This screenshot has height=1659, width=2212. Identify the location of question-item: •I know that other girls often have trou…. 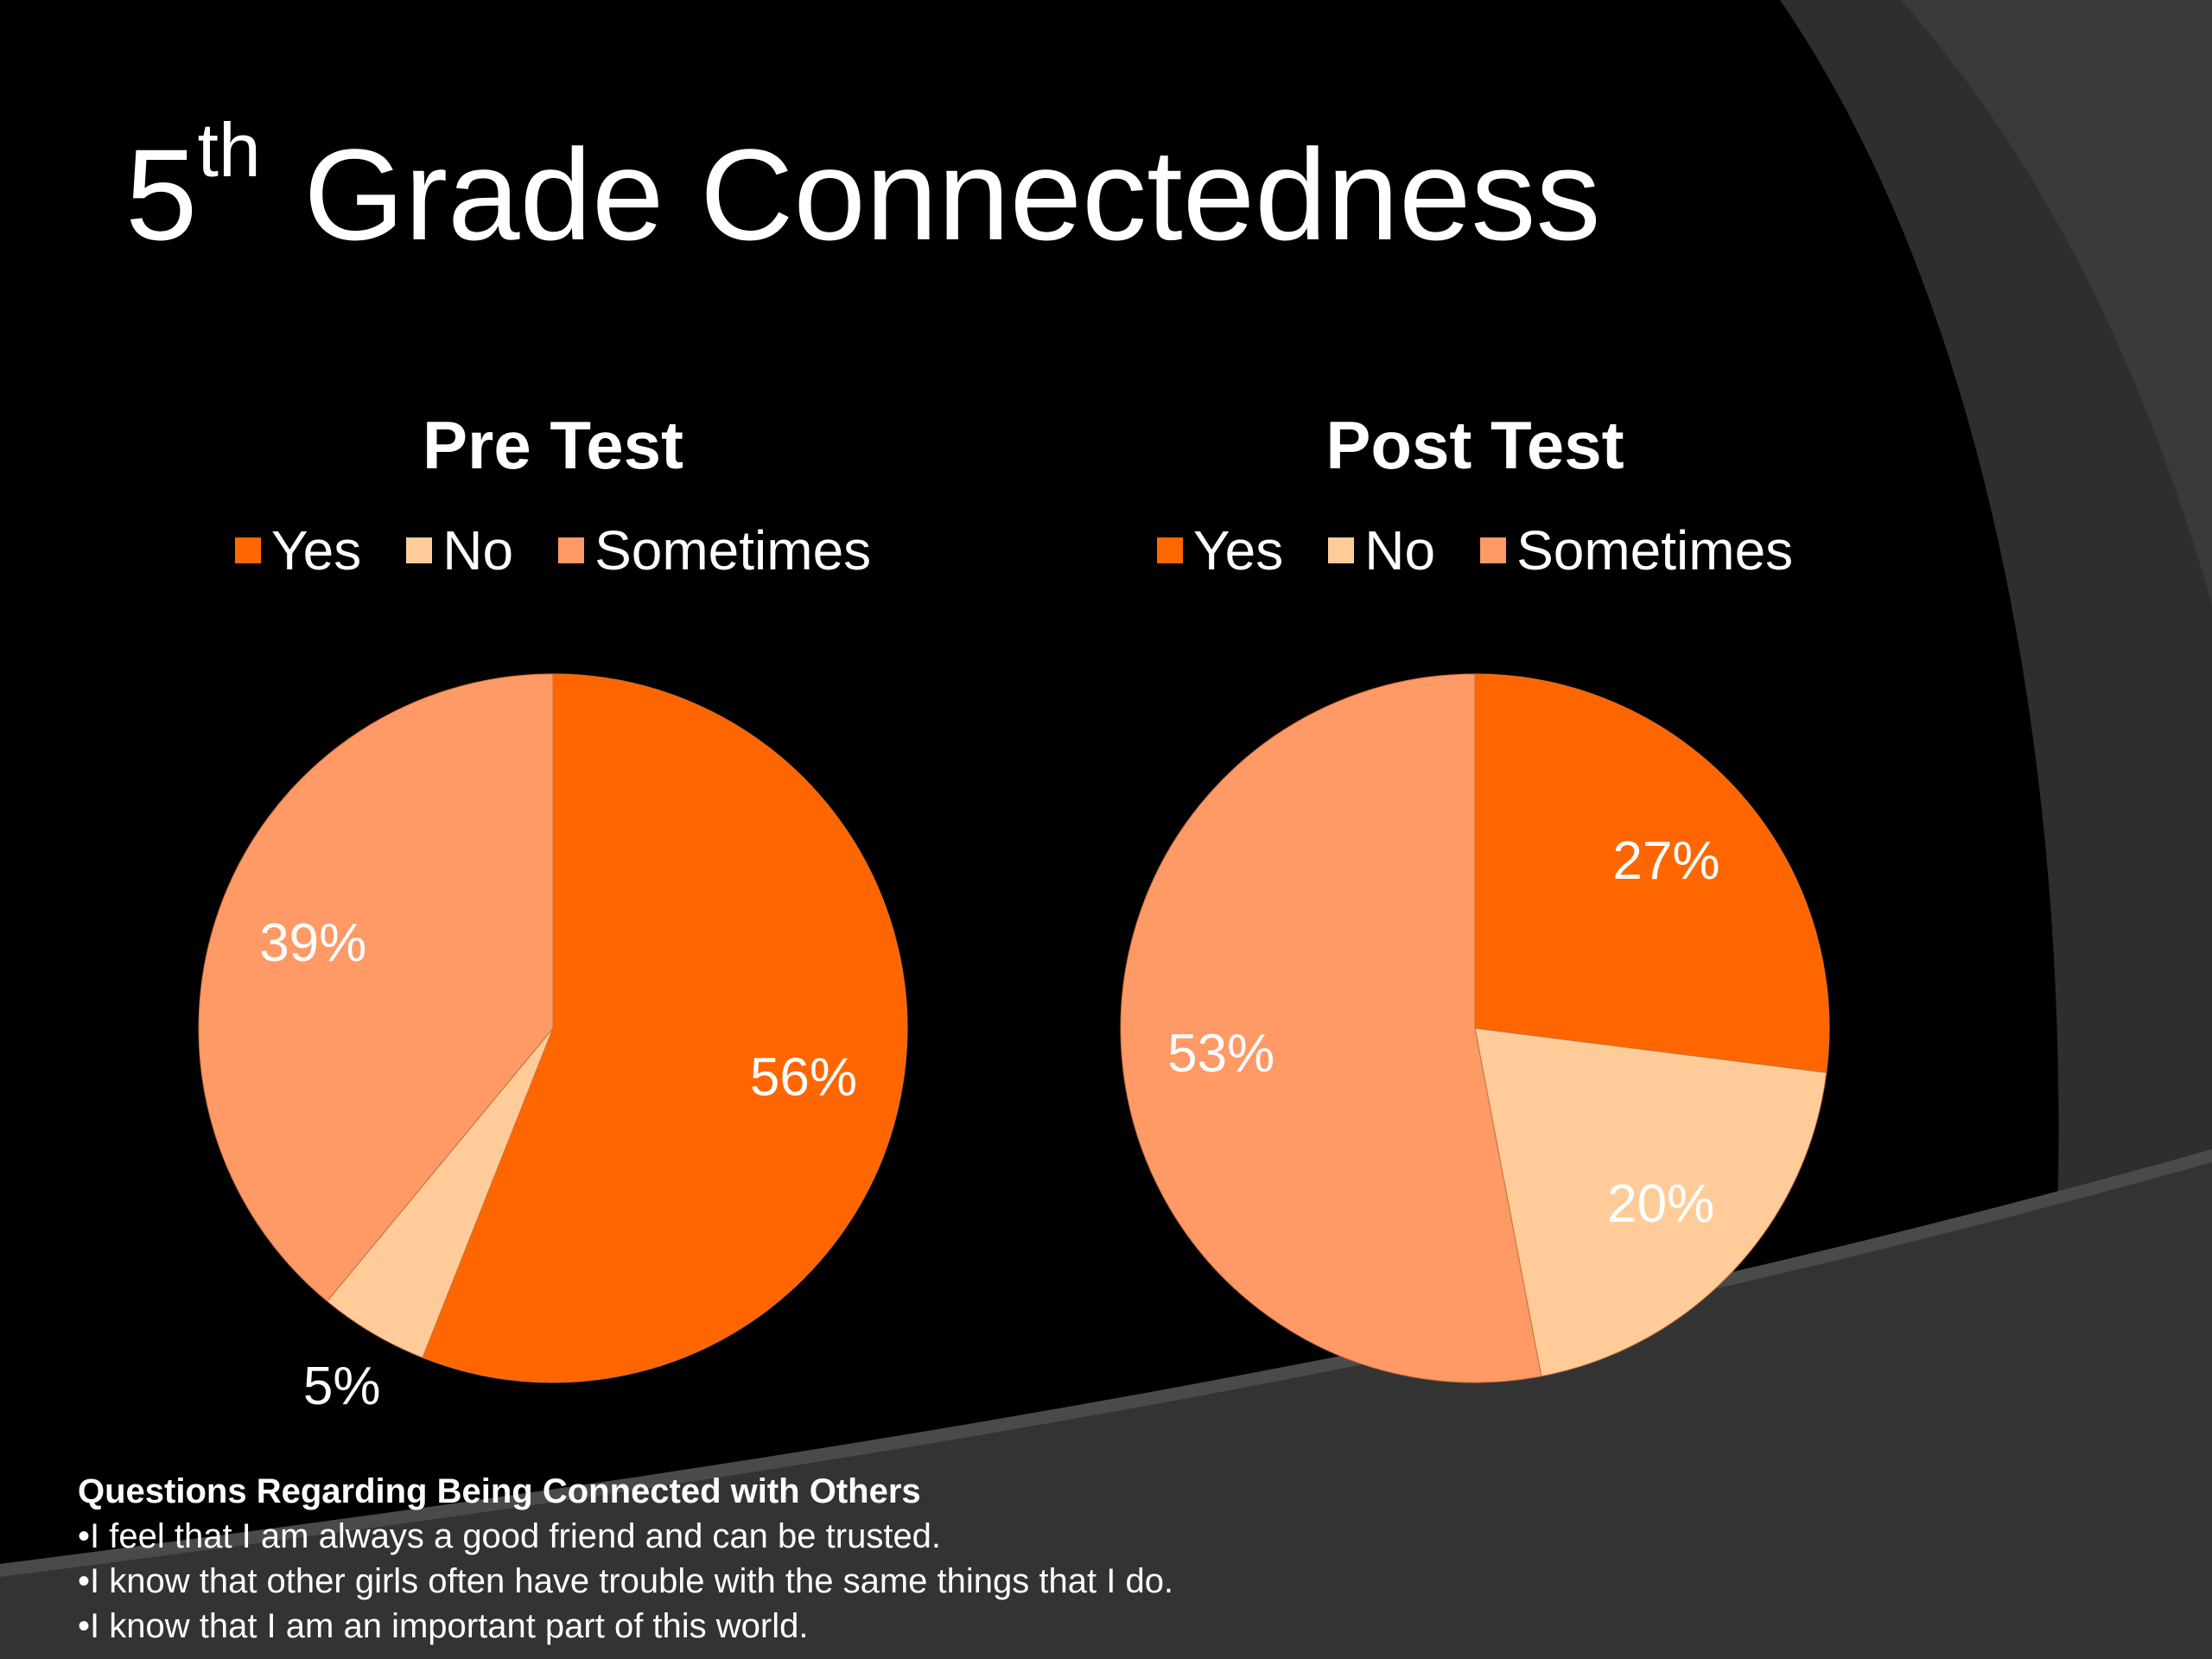
(626, 1581).